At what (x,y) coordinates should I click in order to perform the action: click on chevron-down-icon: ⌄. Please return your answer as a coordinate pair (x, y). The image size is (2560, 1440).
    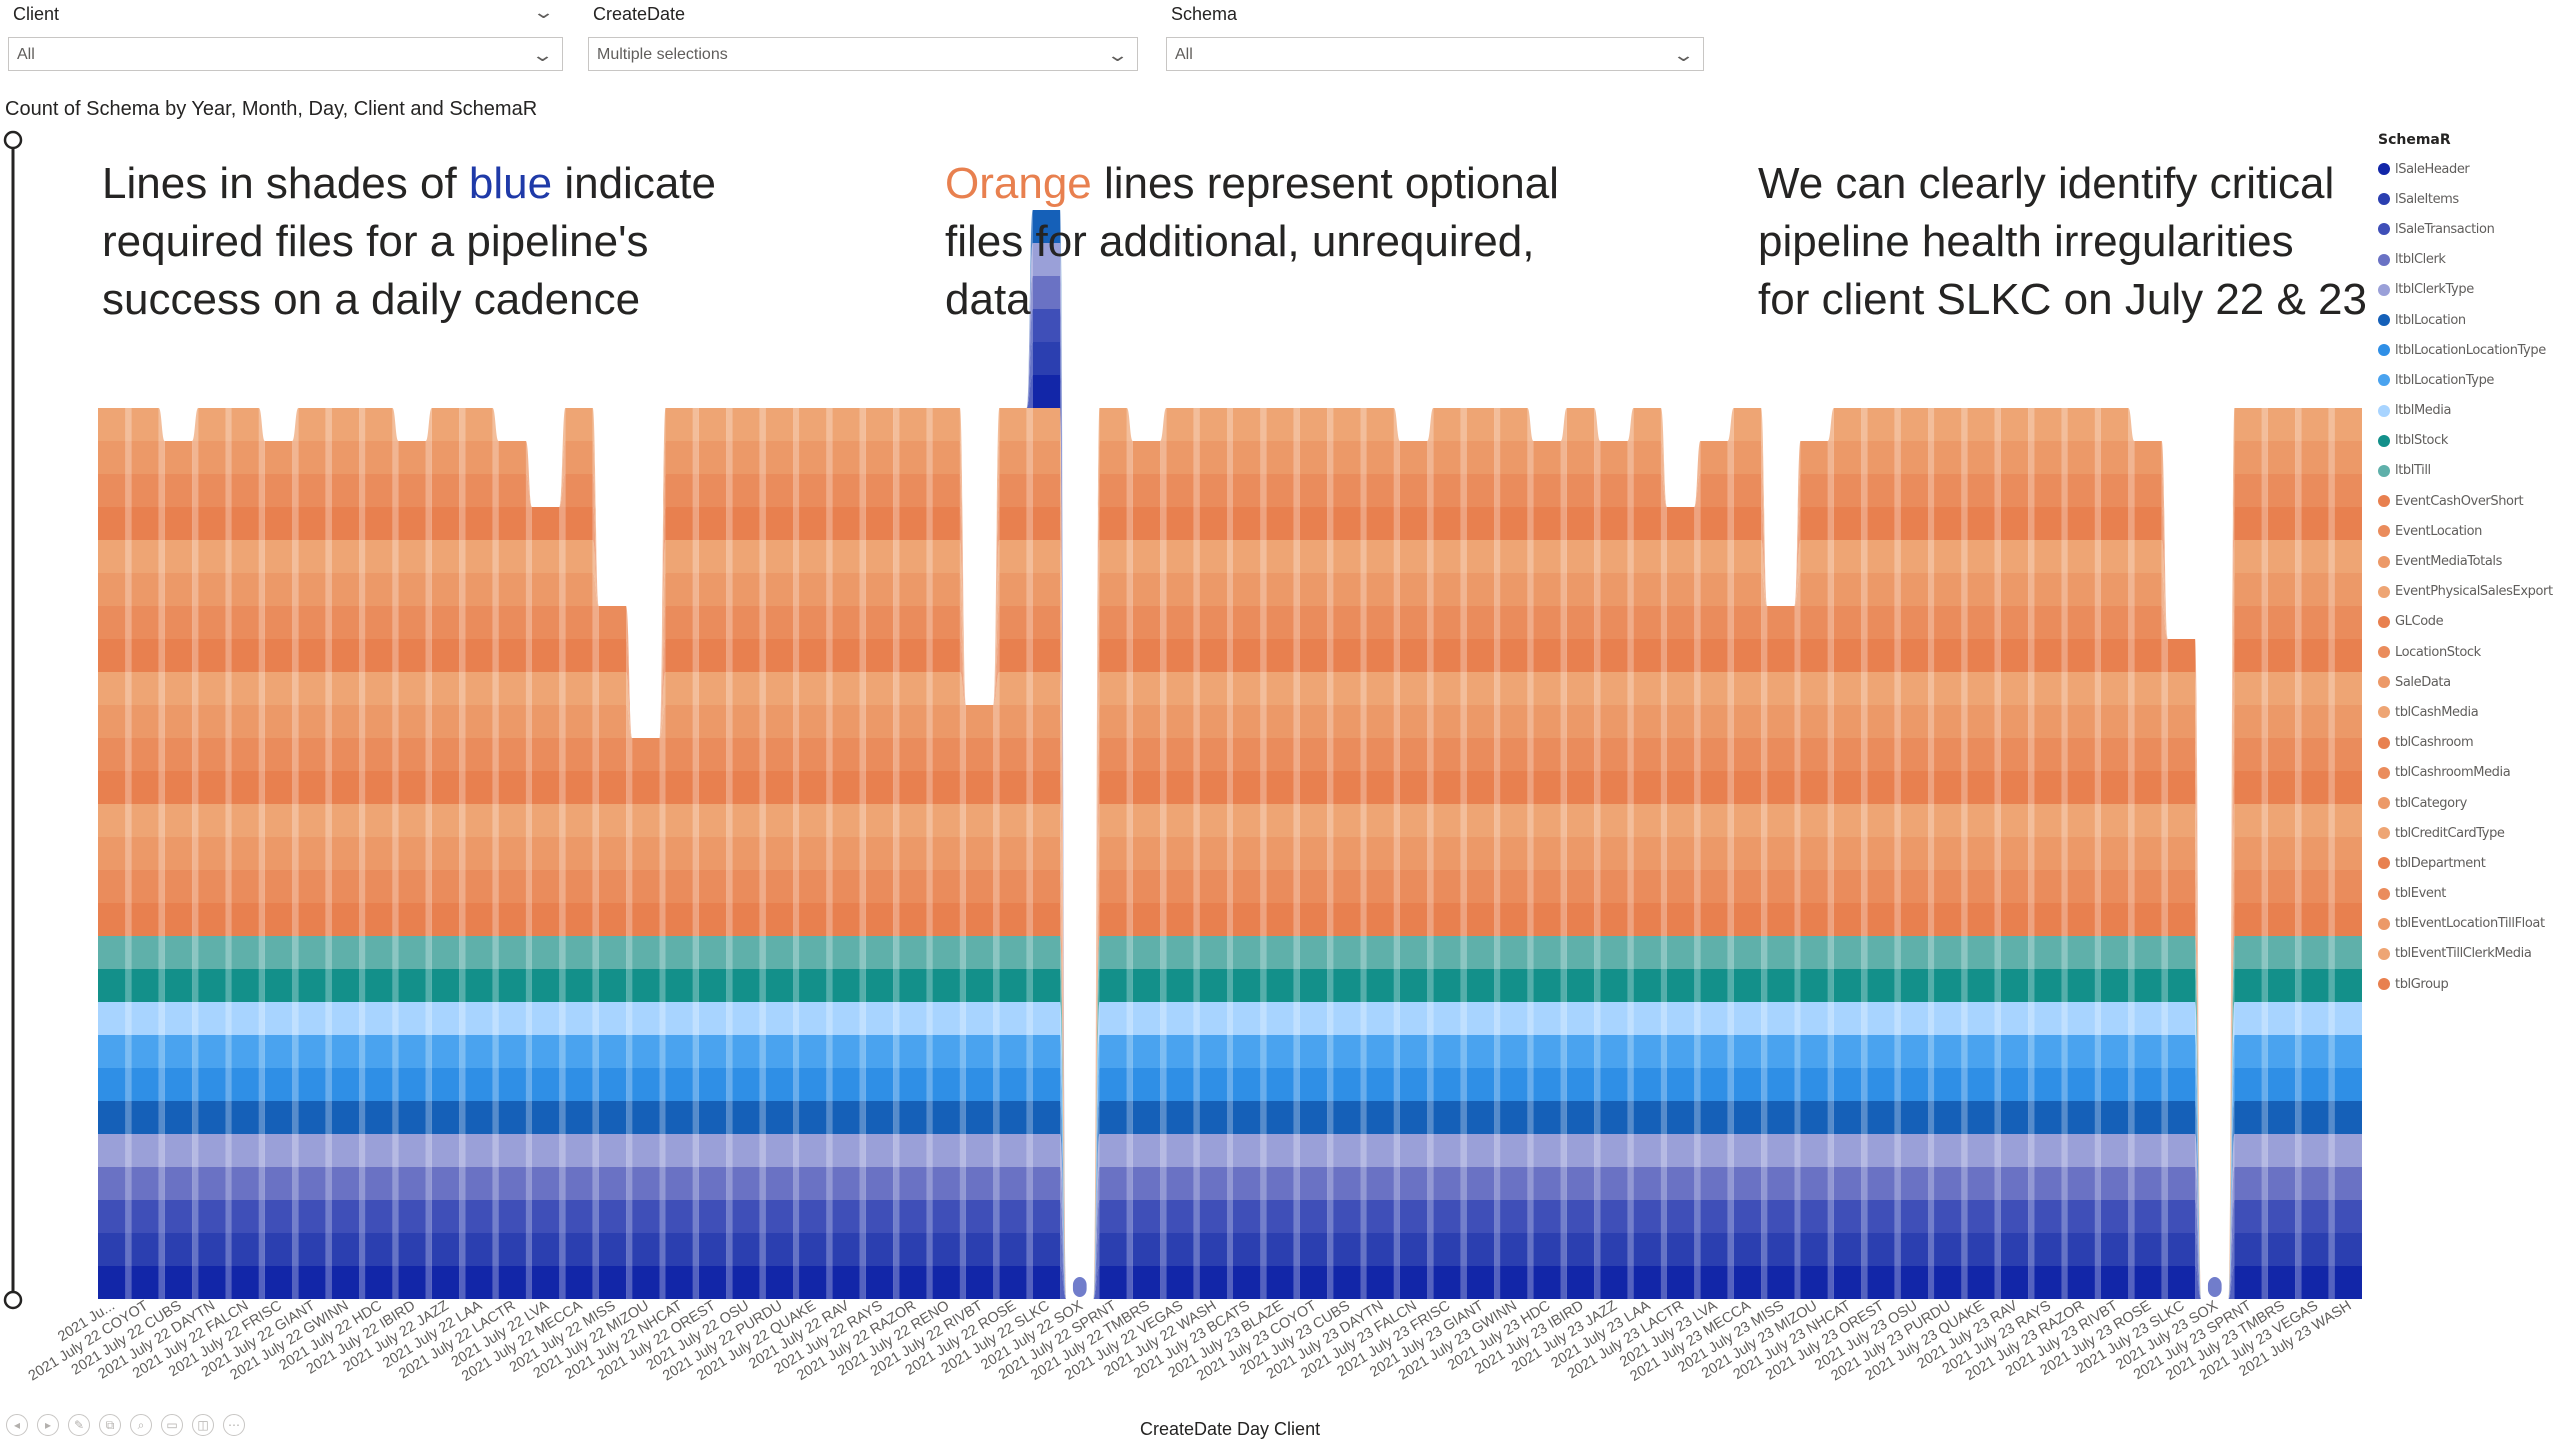
    Looking at the image, I should click on (1683, 55).